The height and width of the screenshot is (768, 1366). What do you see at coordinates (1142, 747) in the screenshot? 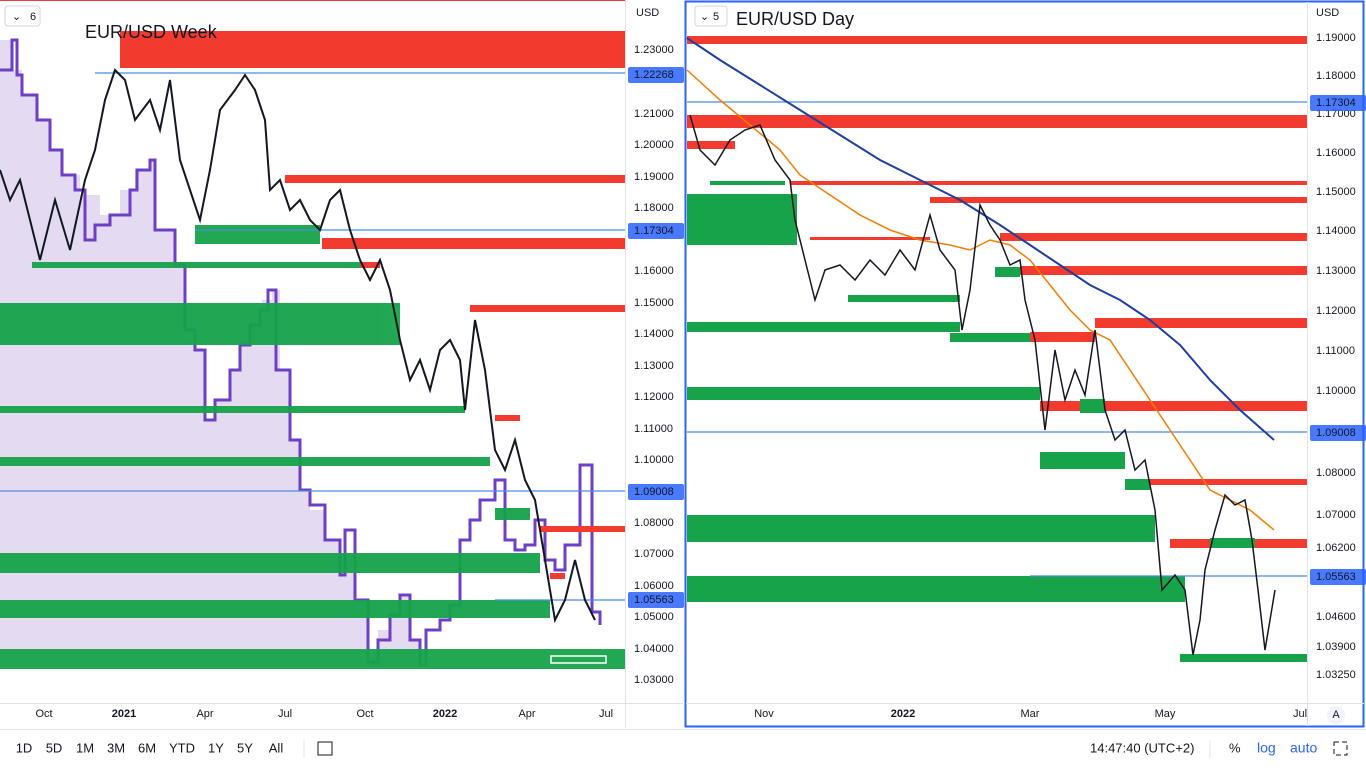
I see `clock: 14:47:40 (UTC+2)` at bounding box center [1142, 747].